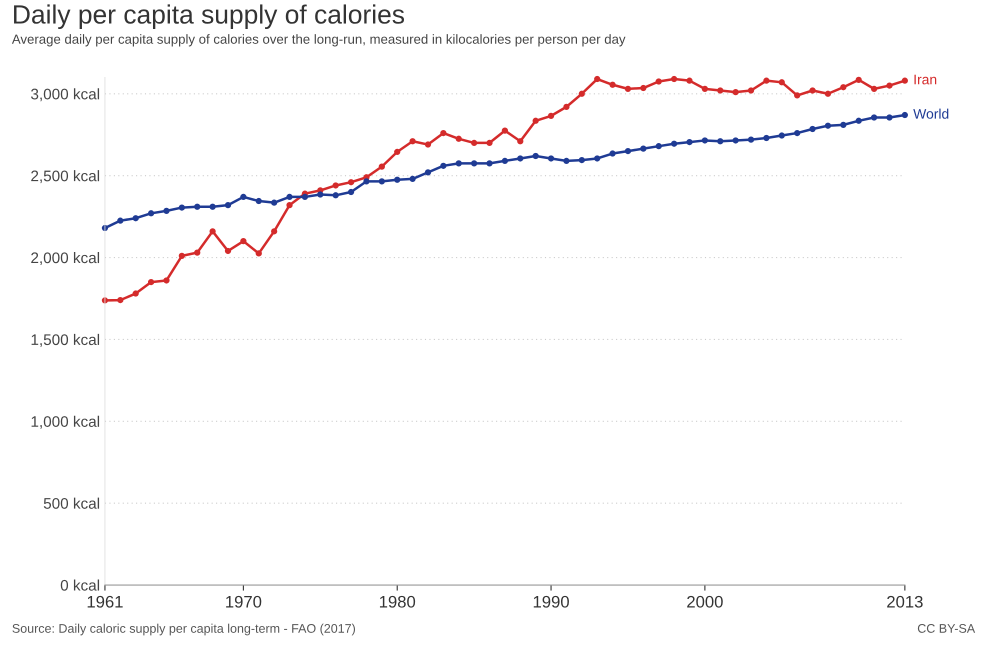  What do you see at coordinates (183, 630) in the screenshot?
I see `source-note: Source: Daily caloric supply per capita long-term - FAO (2017)` at bounding box center [183, 630].